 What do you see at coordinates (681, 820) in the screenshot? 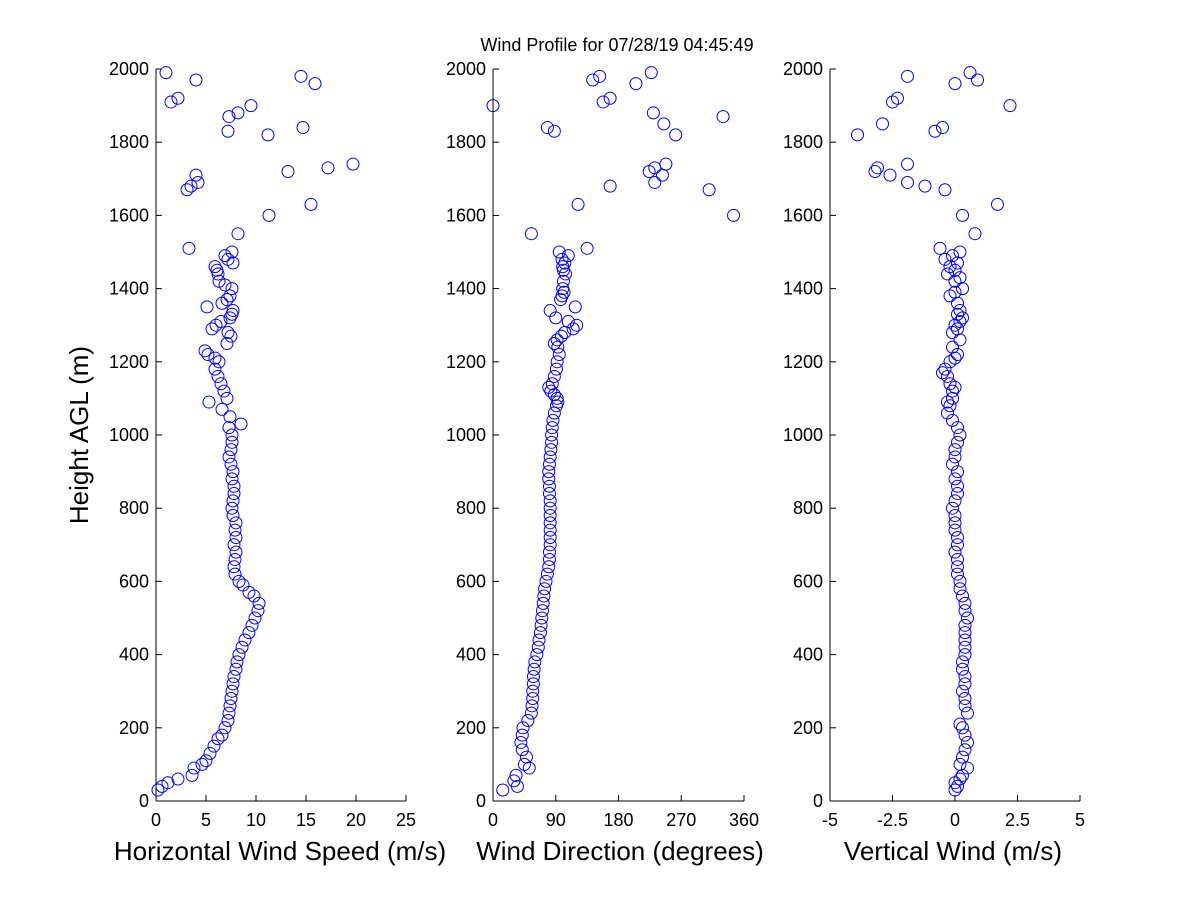
I see `x-tick-label: 270` at bounding box center [681, 820].